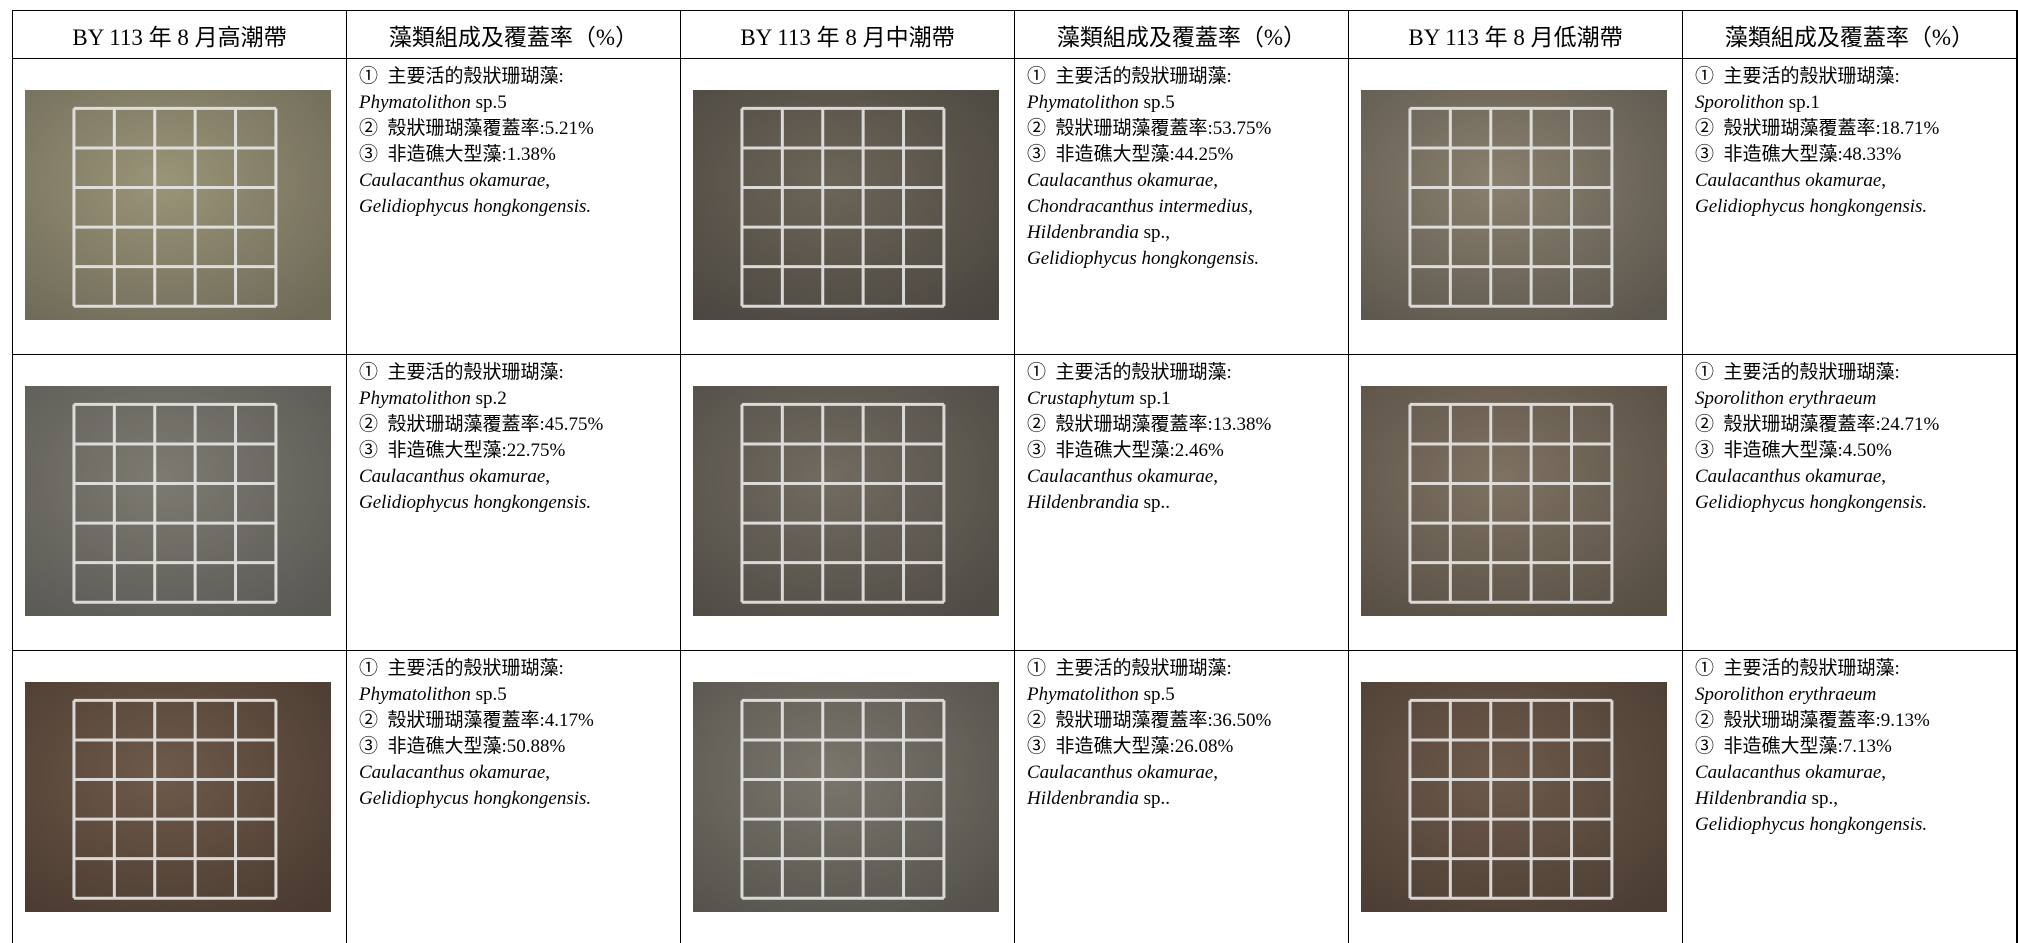 The width and height of the screenshot is (2018, 943). I want to click on text: ② 殼狀珊瑚藻覆蓋率:45.75%, so click(481, 424).